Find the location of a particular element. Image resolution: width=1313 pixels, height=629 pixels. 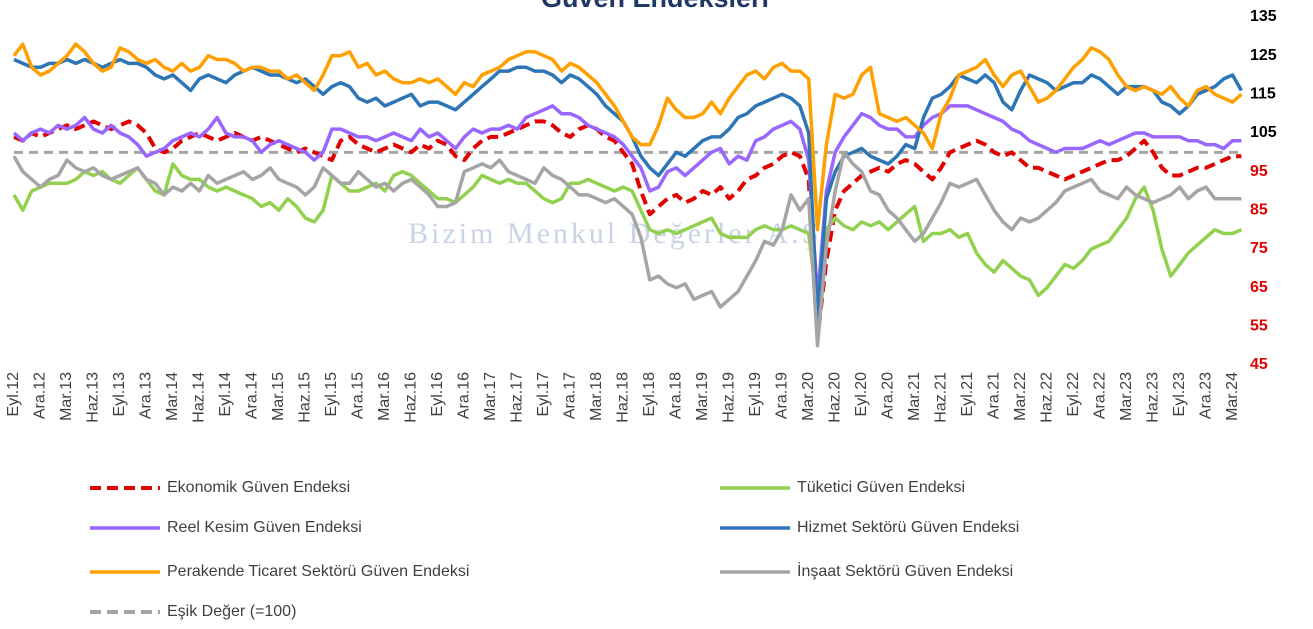

x-tick-label: Mar.18 is located at coordinates (596, 396).